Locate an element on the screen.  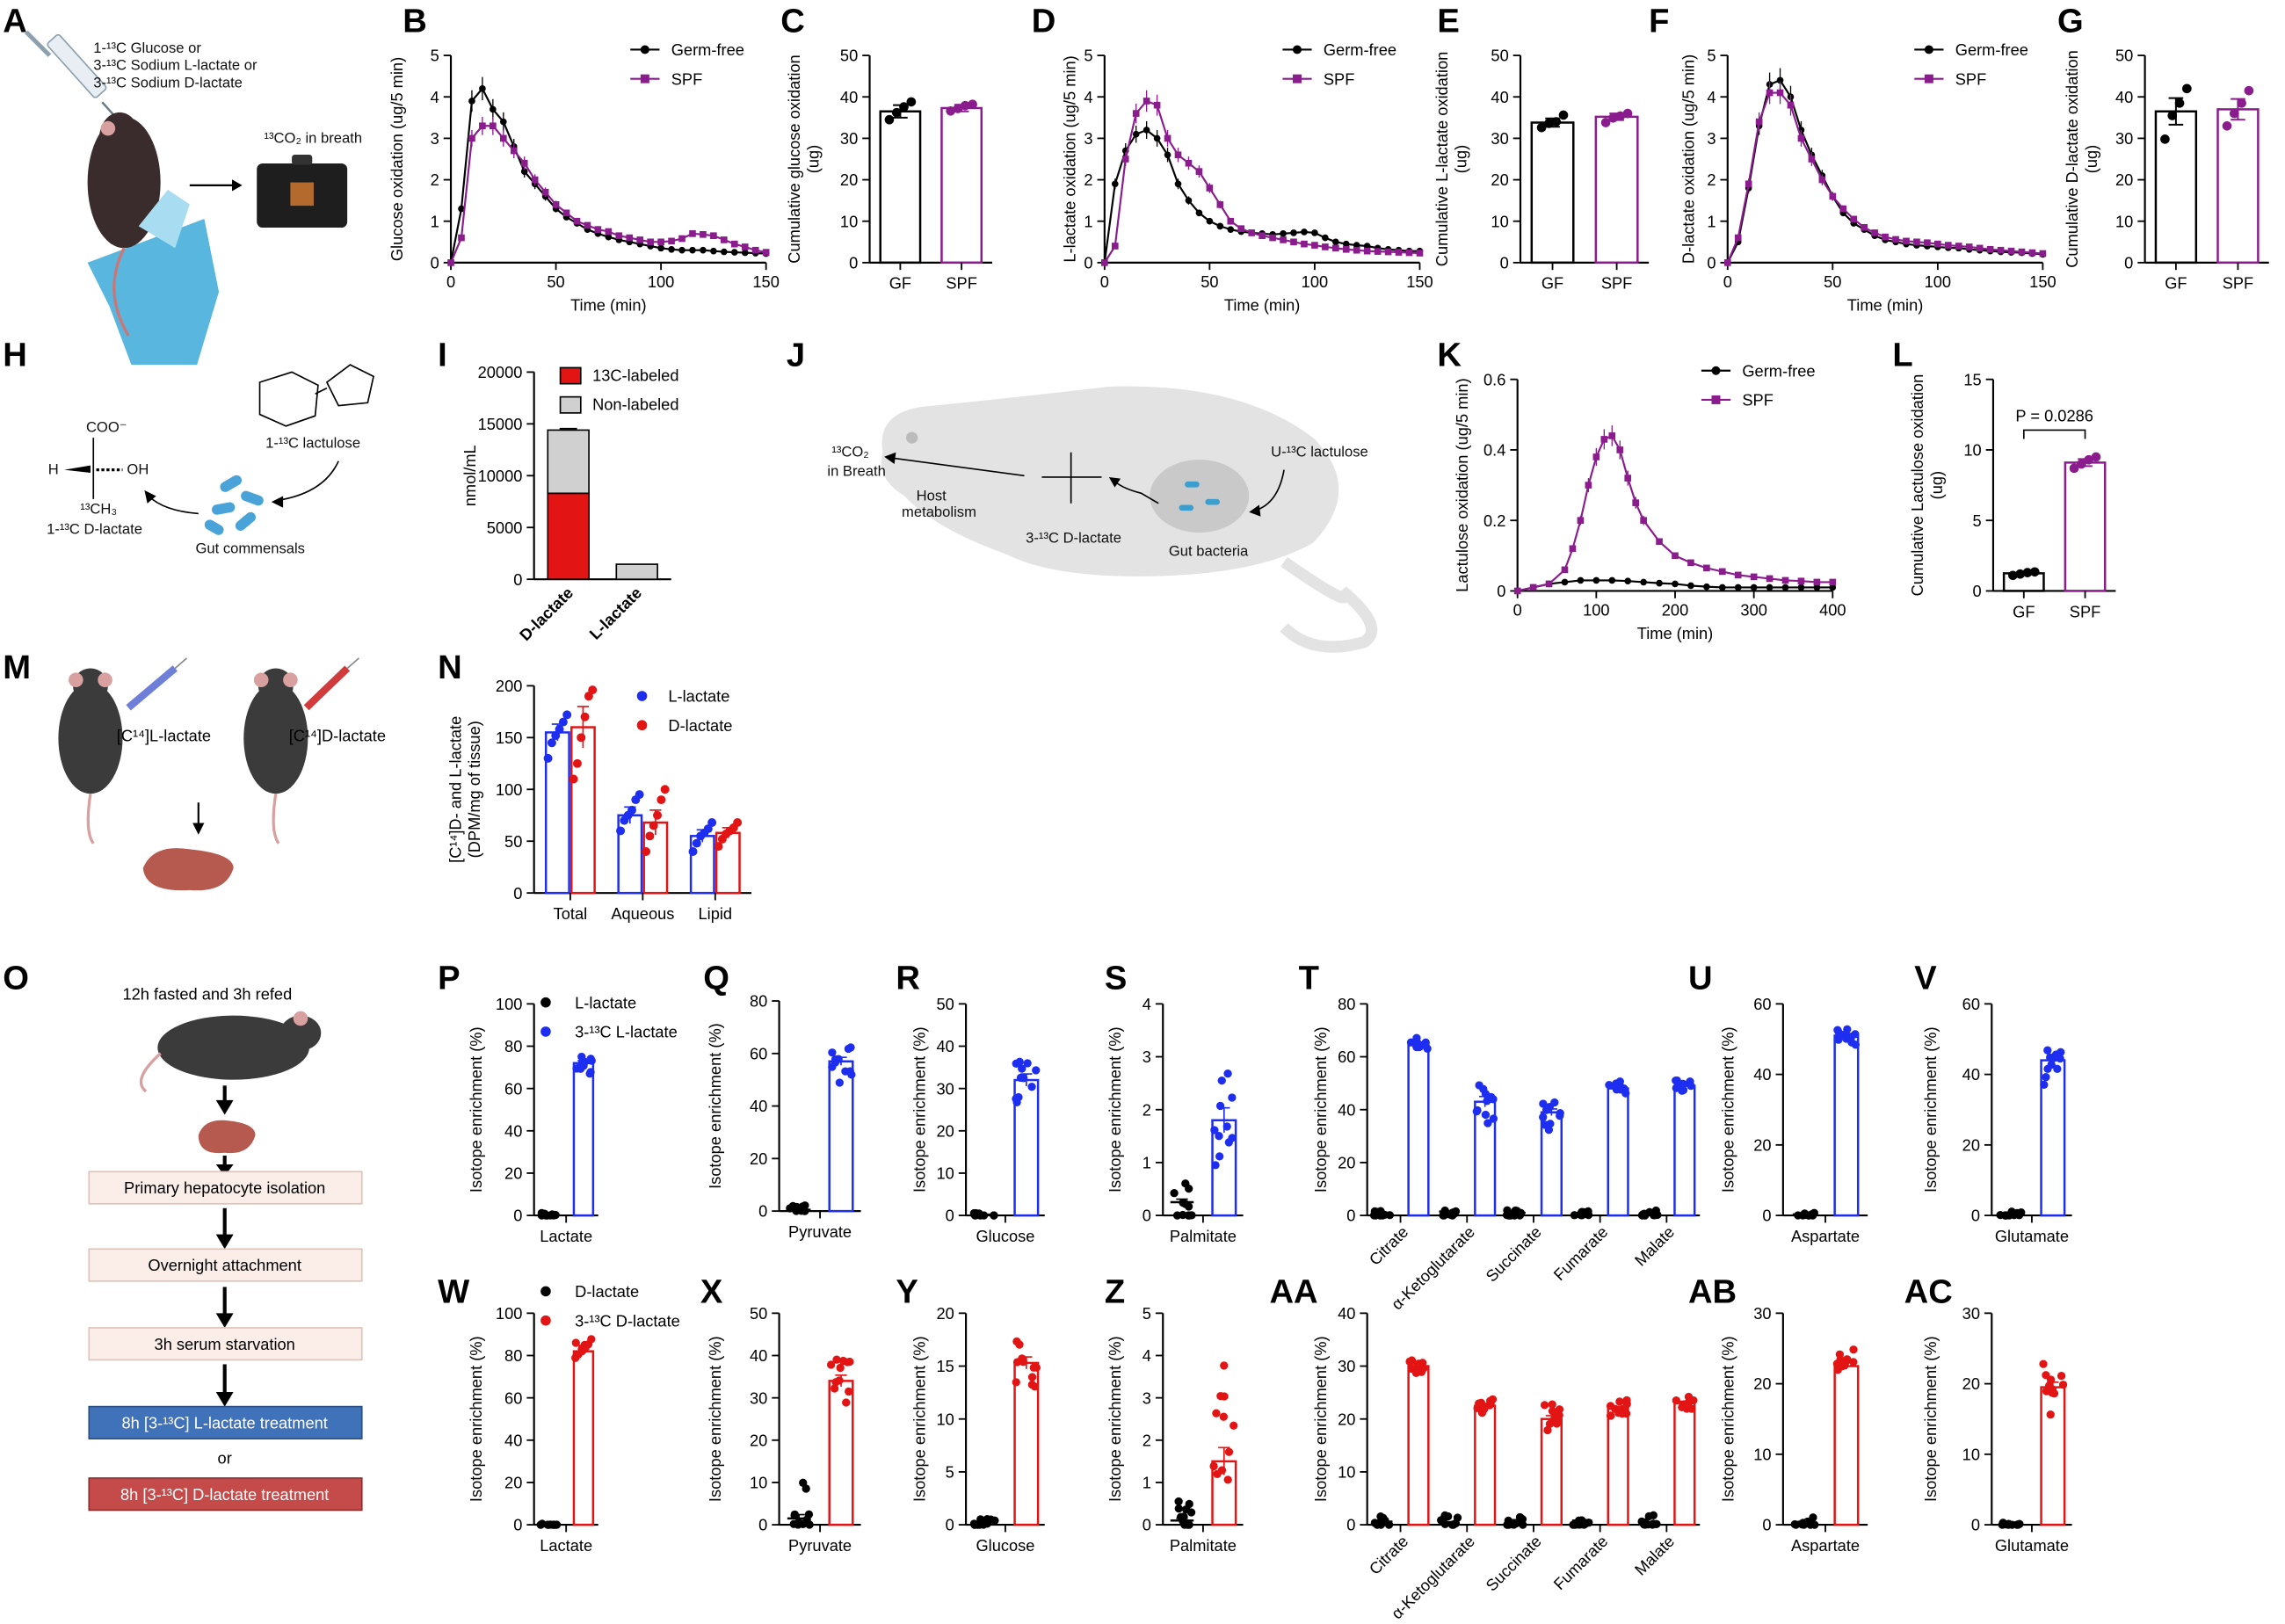
y-tick-label: 30 is located at coordinates (1762, 1313).